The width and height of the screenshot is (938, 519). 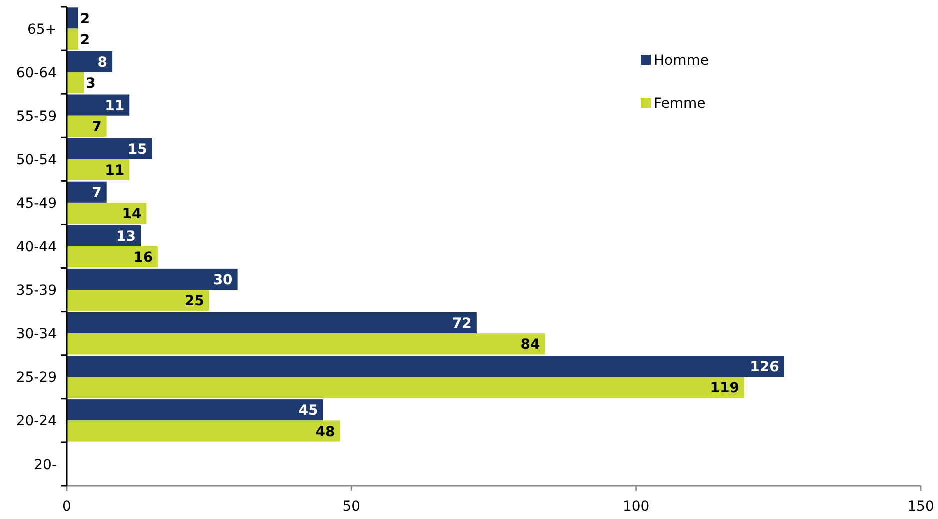 I want to click on data-label: 14, so click(x=132, y=214).